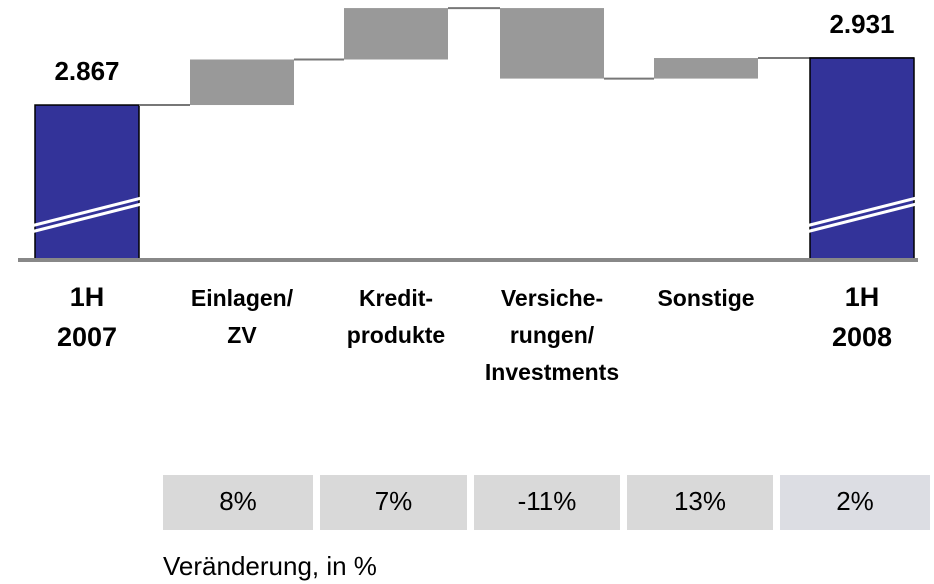  Describe the element at coordinates (86, 71) in the screenshot. I see `value-label: 2.867` at that location.